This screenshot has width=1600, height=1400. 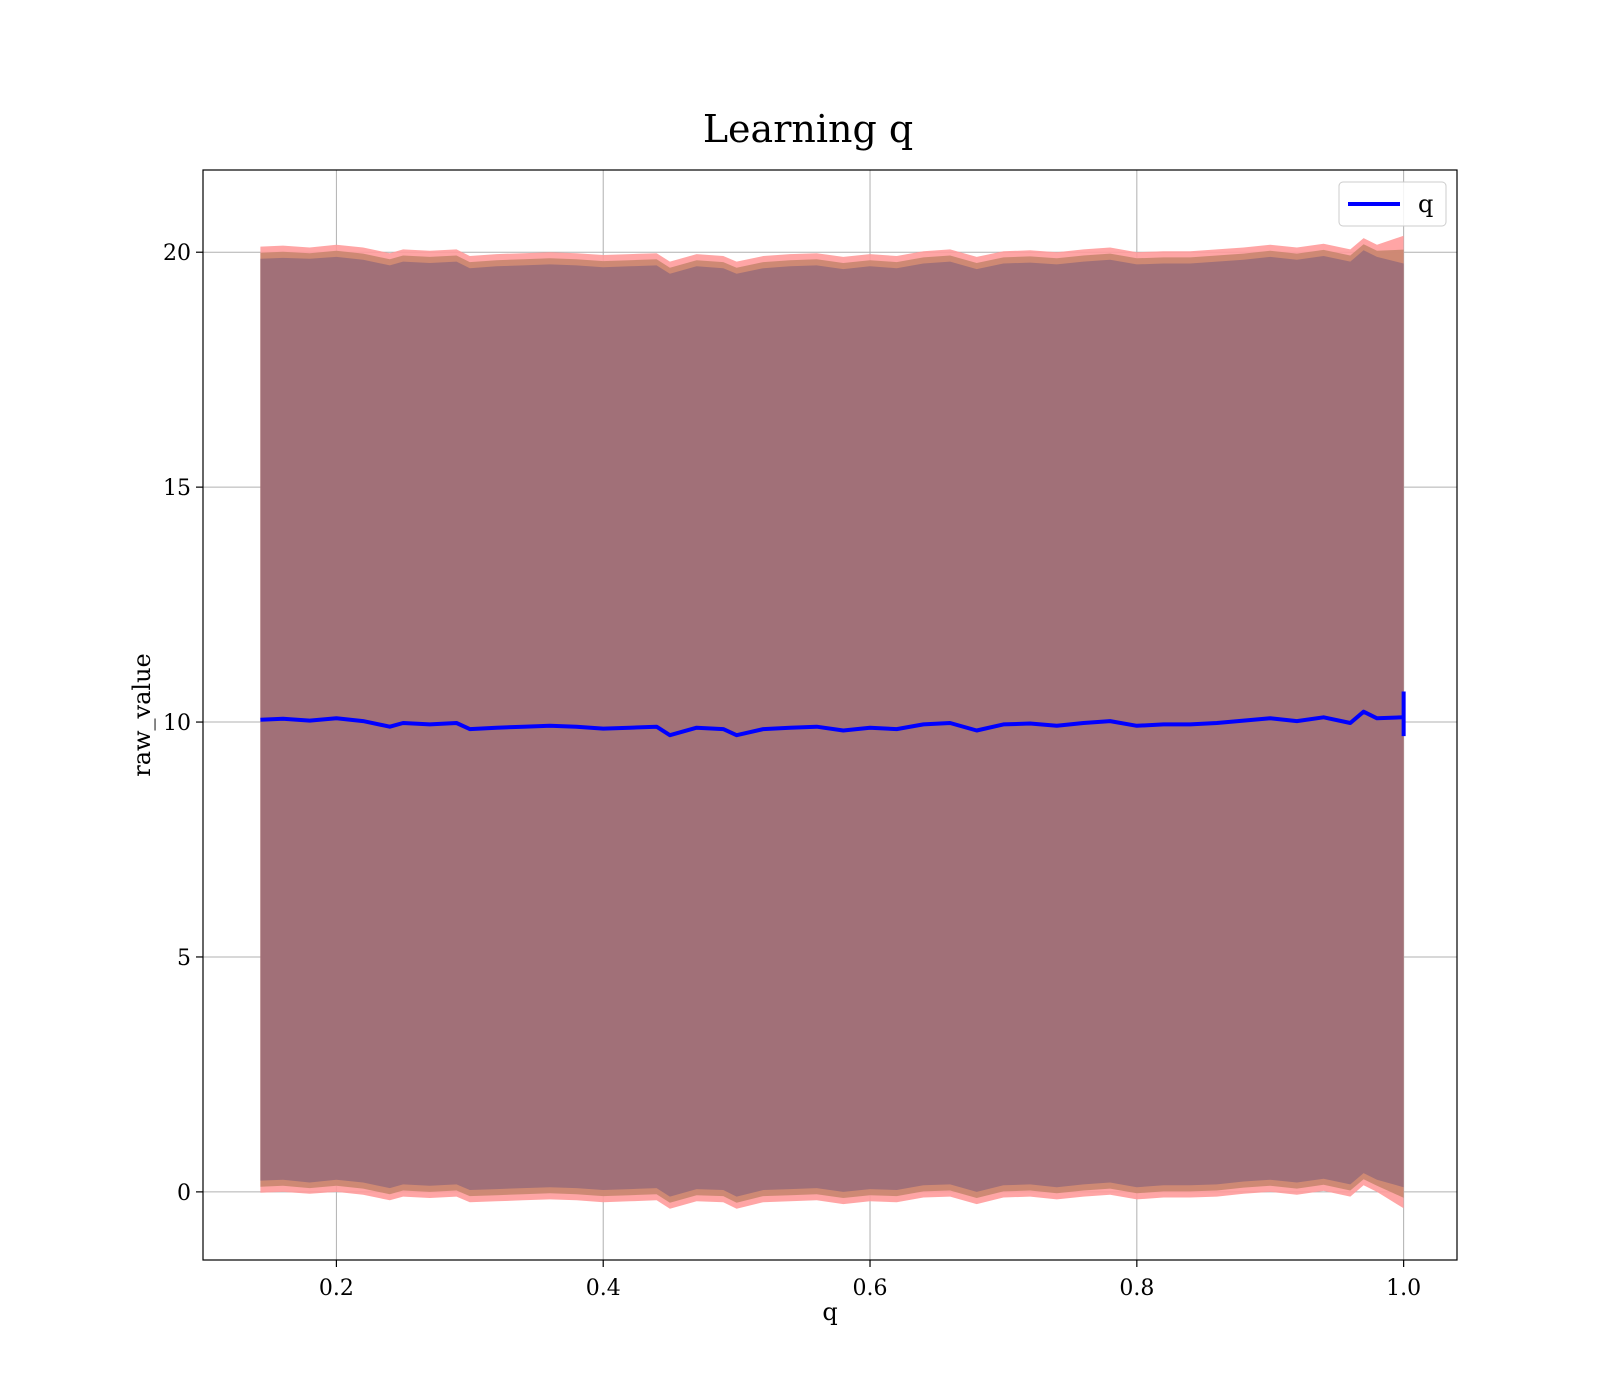 What do you see at coordinates (177, 488) in the screenshot?
I see `y-tick-label: 15` at bounding box center [177, 488].